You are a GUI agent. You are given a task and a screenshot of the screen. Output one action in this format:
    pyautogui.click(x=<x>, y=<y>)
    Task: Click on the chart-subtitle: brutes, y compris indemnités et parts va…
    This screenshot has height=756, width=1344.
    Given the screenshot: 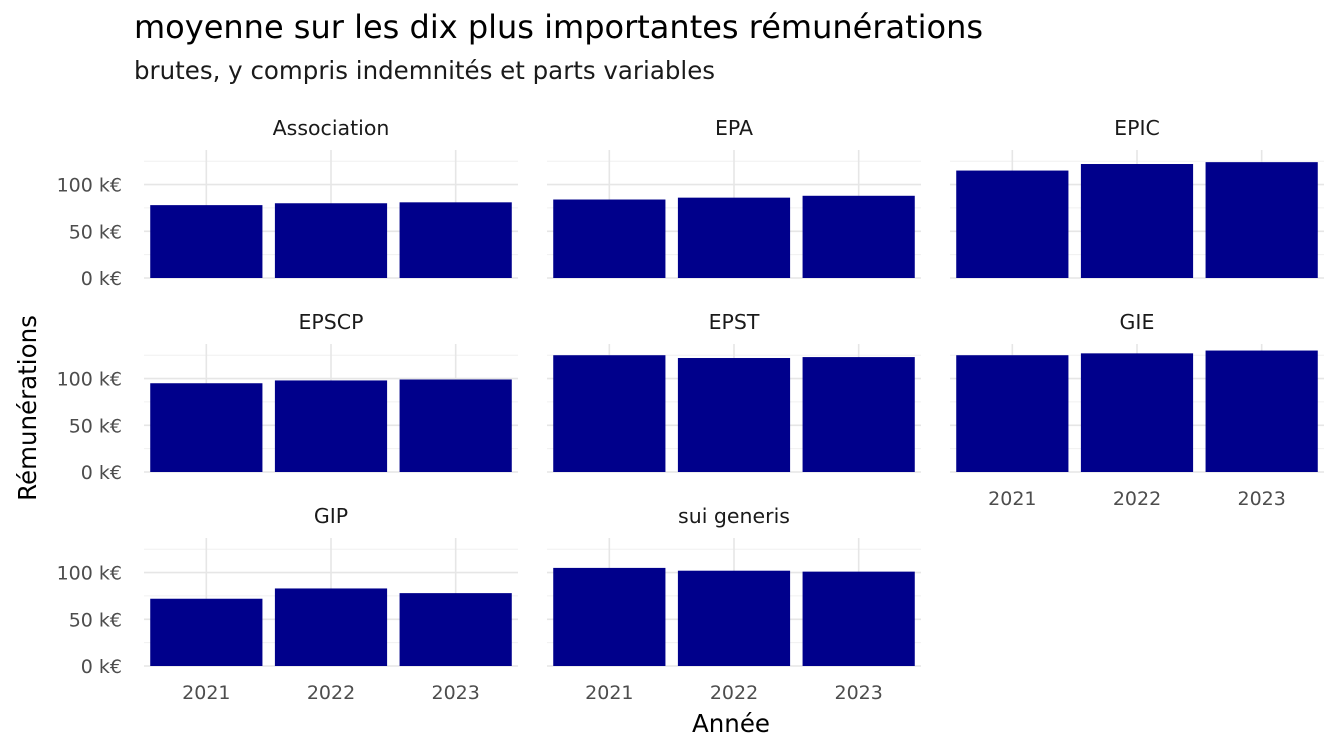 What is the action you would take?
    pyautogui.click(x=425, y=70)
    